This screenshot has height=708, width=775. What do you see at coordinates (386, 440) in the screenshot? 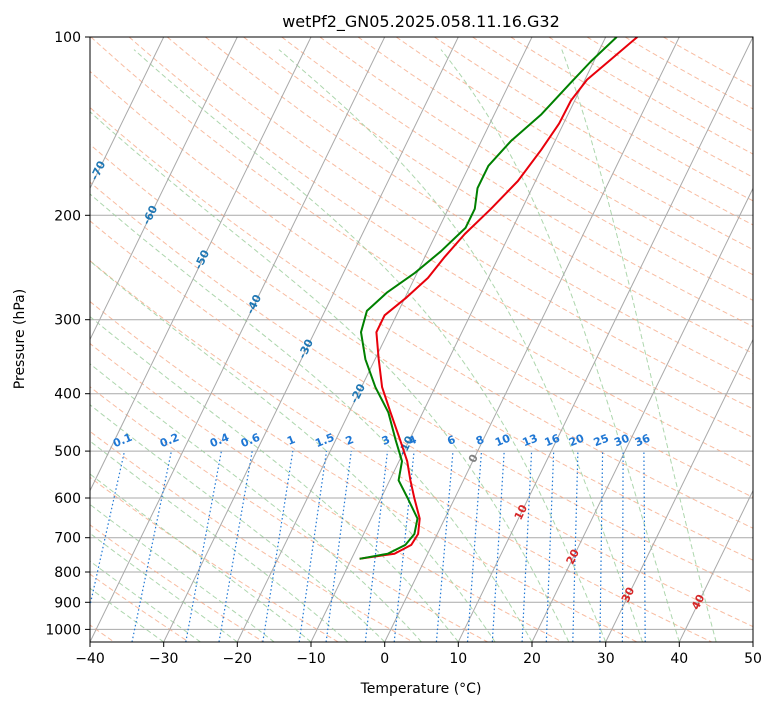
I see `mixing-ratio-label: 3` at bounding box center [386, 440].